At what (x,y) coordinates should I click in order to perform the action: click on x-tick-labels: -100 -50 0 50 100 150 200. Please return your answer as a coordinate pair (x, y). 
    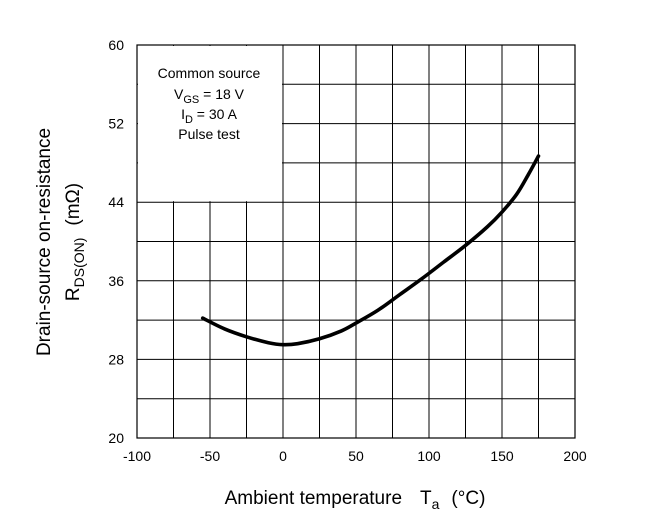
    Looking at the image, I should click on (355, 456).